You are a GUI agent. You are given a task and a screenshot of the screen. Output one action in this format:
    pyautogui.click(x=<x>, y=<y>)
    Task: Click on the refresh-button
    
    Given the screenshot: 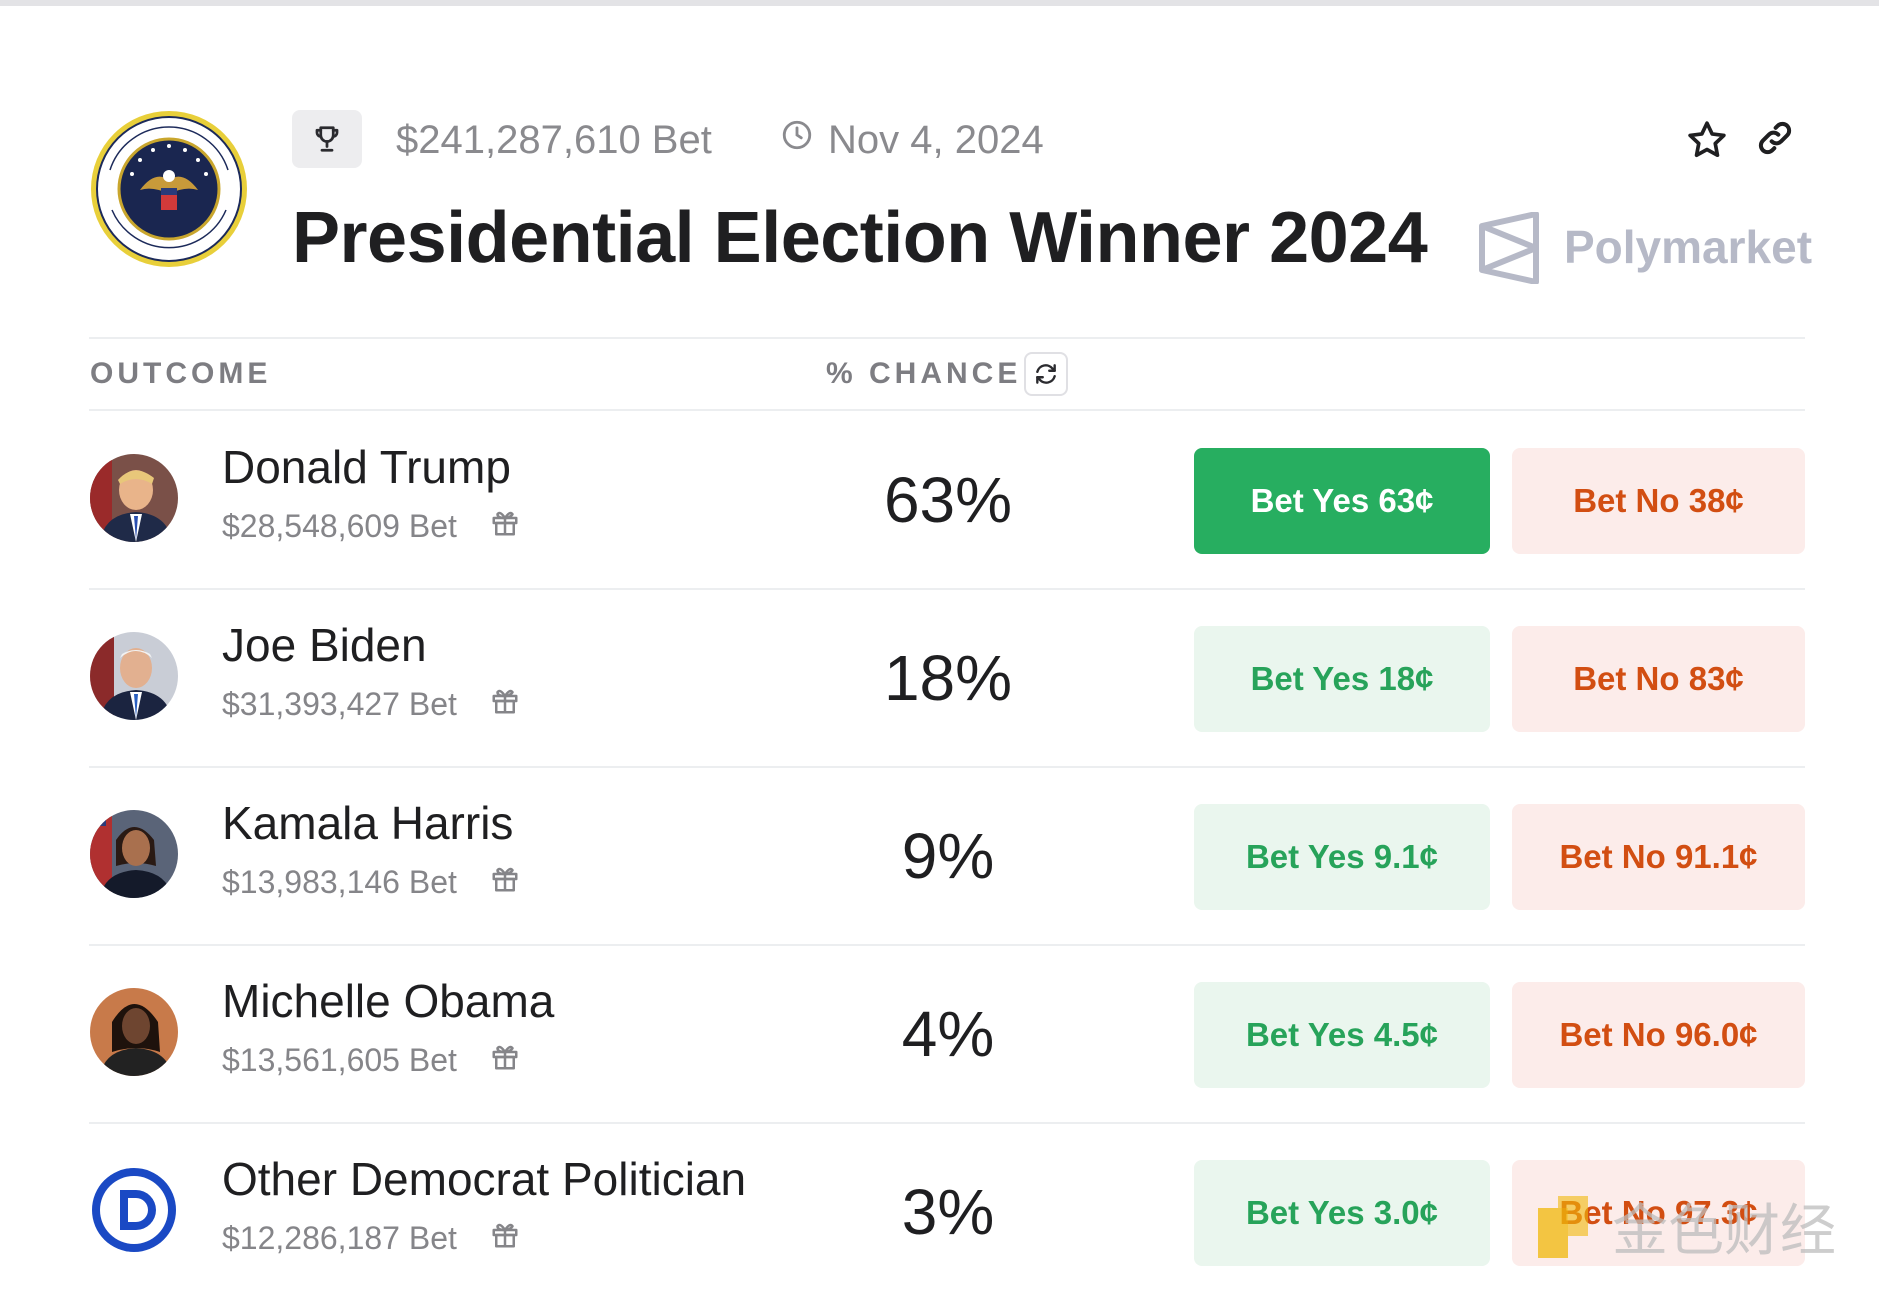 What is the action you would take?
    pyautogui.click(x=1046, y=374)
    